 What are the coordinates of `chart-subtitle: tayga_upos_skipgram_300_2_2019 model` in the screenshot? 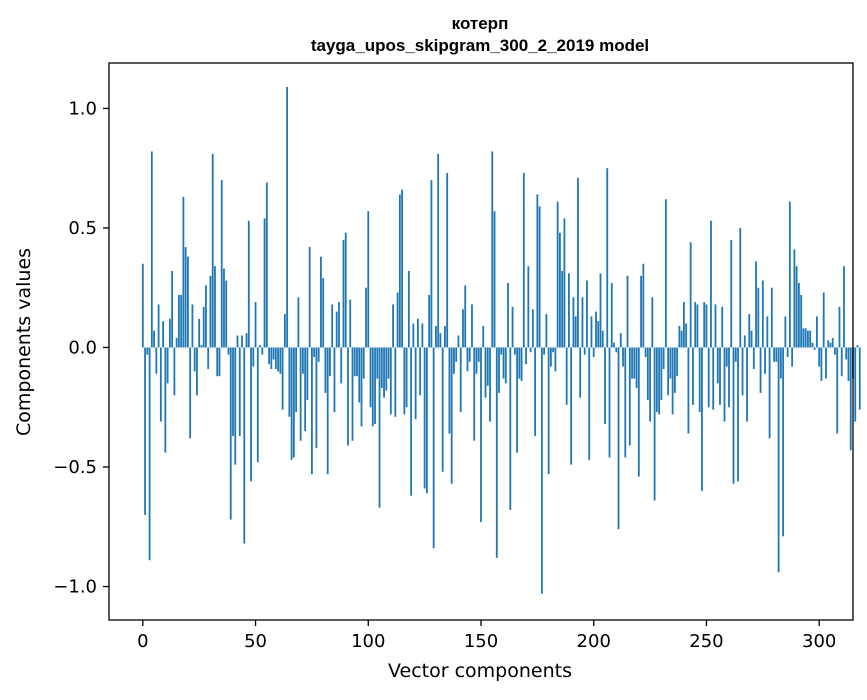 It's located at (480, 45).